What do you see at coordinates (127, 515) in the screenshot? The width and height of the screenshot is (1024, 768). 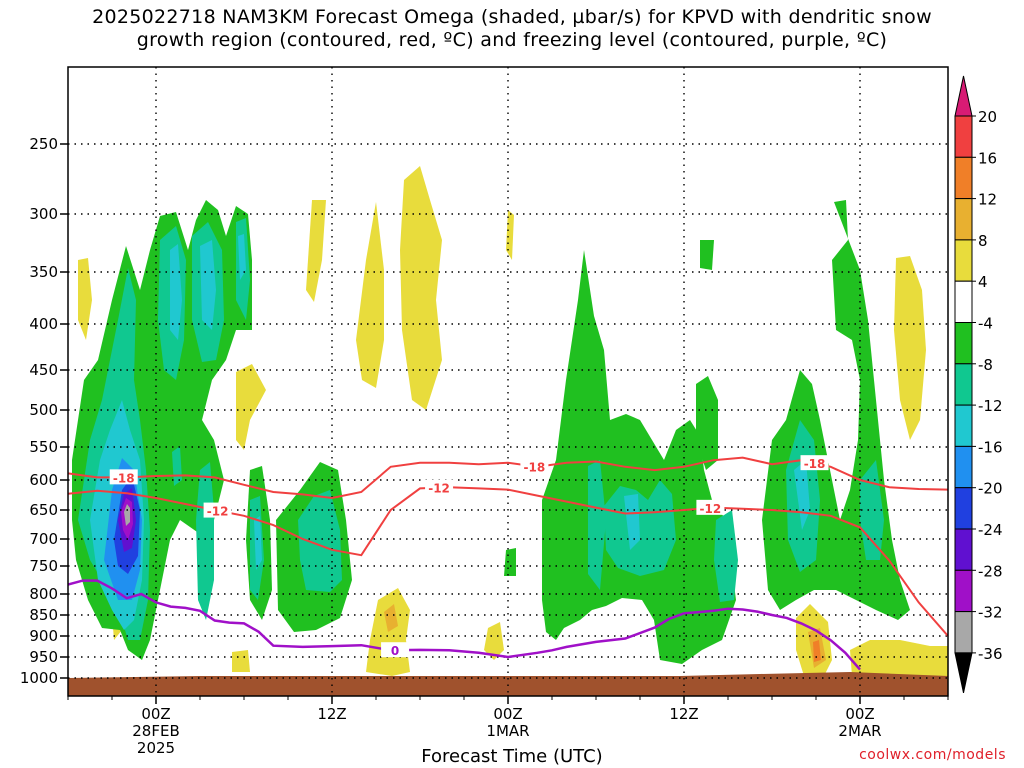 I see `omega-shade-grey` at bounding box center [127, 515].